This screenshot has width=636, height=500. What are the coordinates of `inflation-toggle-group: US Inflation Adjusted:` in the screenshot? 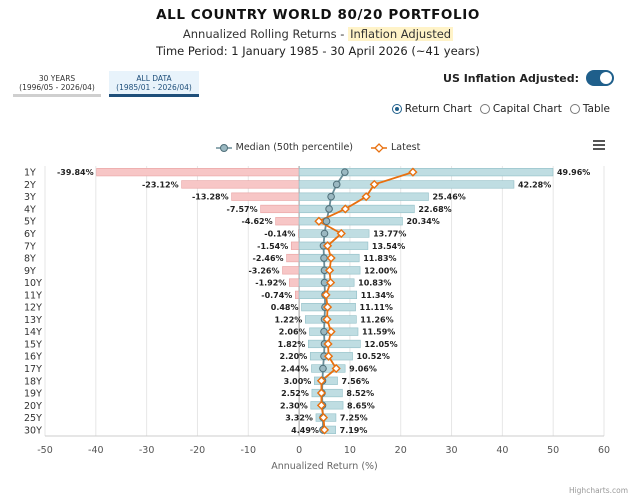 It's located at (528, 78).